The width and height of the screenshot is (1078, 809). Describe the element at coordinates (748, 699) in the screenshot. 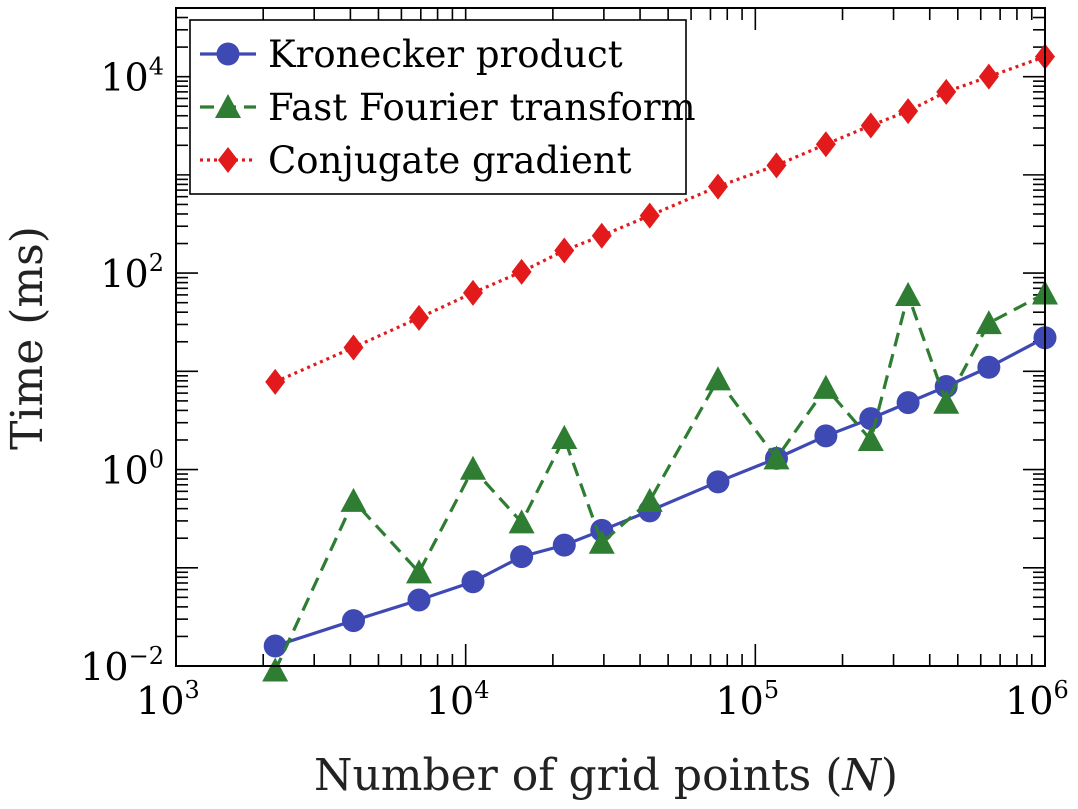

I see `x-tick-label: 105` at that location.